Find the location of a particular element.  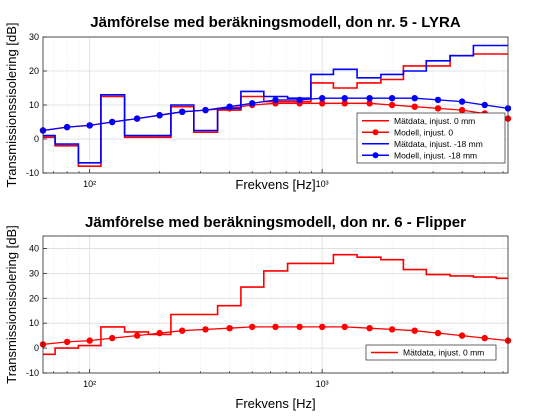

legend: Mätdata, injust. 0 mm is located at coordinates (431, 352).